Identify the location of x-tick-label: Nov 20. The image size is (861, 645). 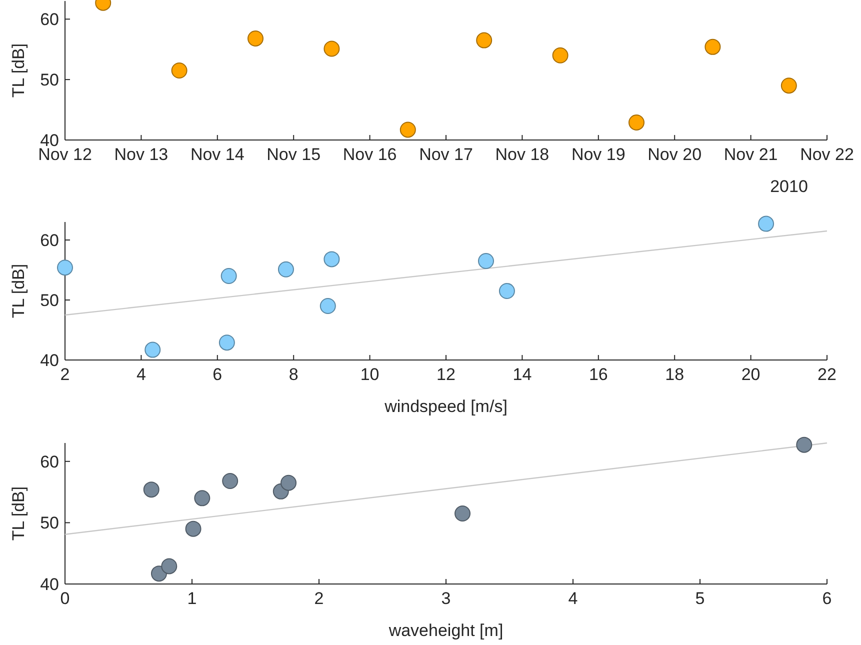
(675, 154).